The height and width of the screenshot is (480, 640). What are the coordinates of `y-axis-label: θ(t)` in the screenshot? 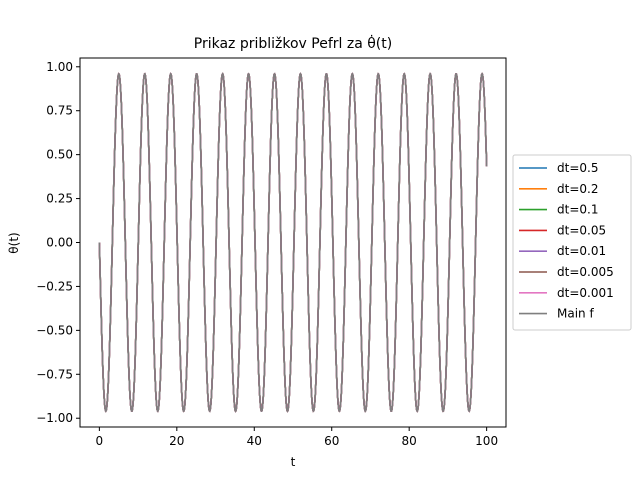 It's located at (14, 242).